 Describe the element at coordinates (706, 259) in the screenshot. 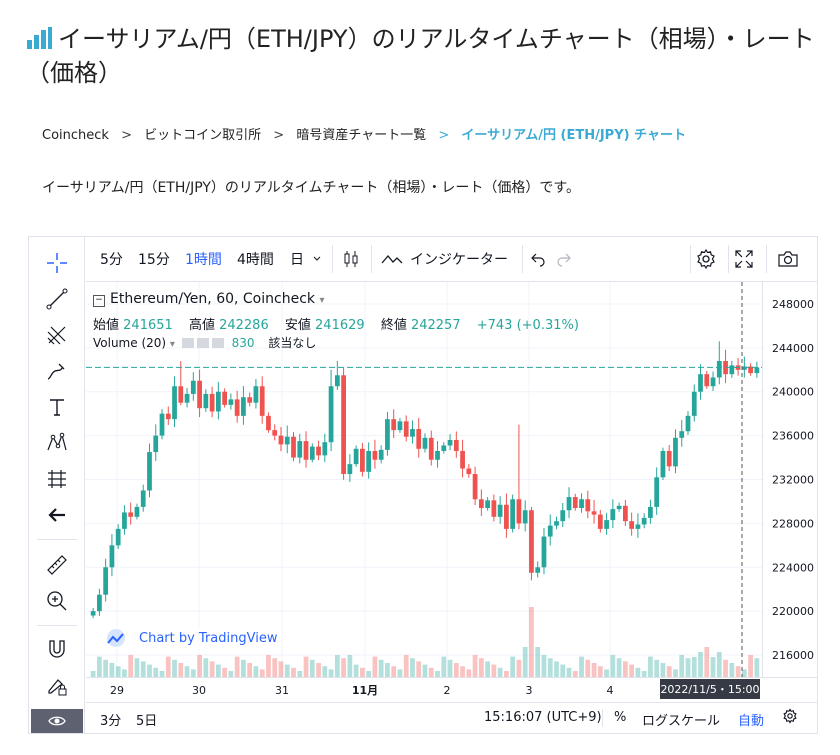

I see `settings-gear-icon` at that location.